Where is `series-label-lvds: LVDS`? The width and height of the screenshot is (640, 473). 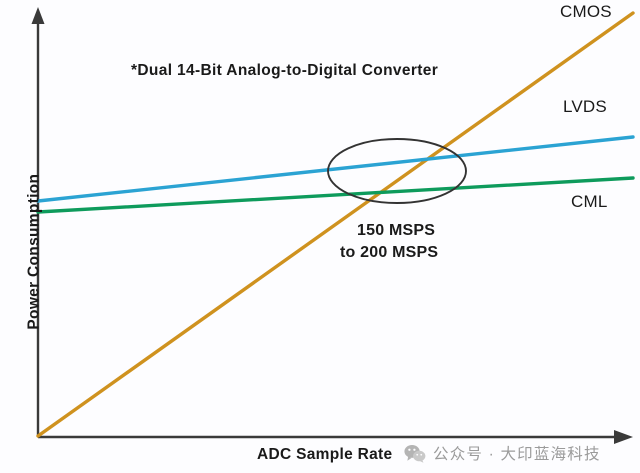
series-label-lvds: LVDS is located at coordinates (585, 106).